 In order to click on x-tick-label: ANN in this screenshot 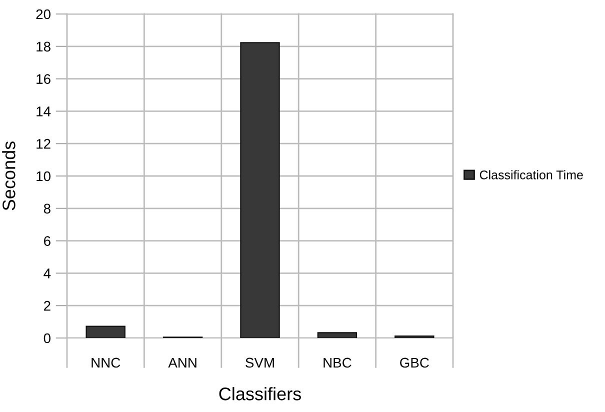, I will do `click(182, 363)`.